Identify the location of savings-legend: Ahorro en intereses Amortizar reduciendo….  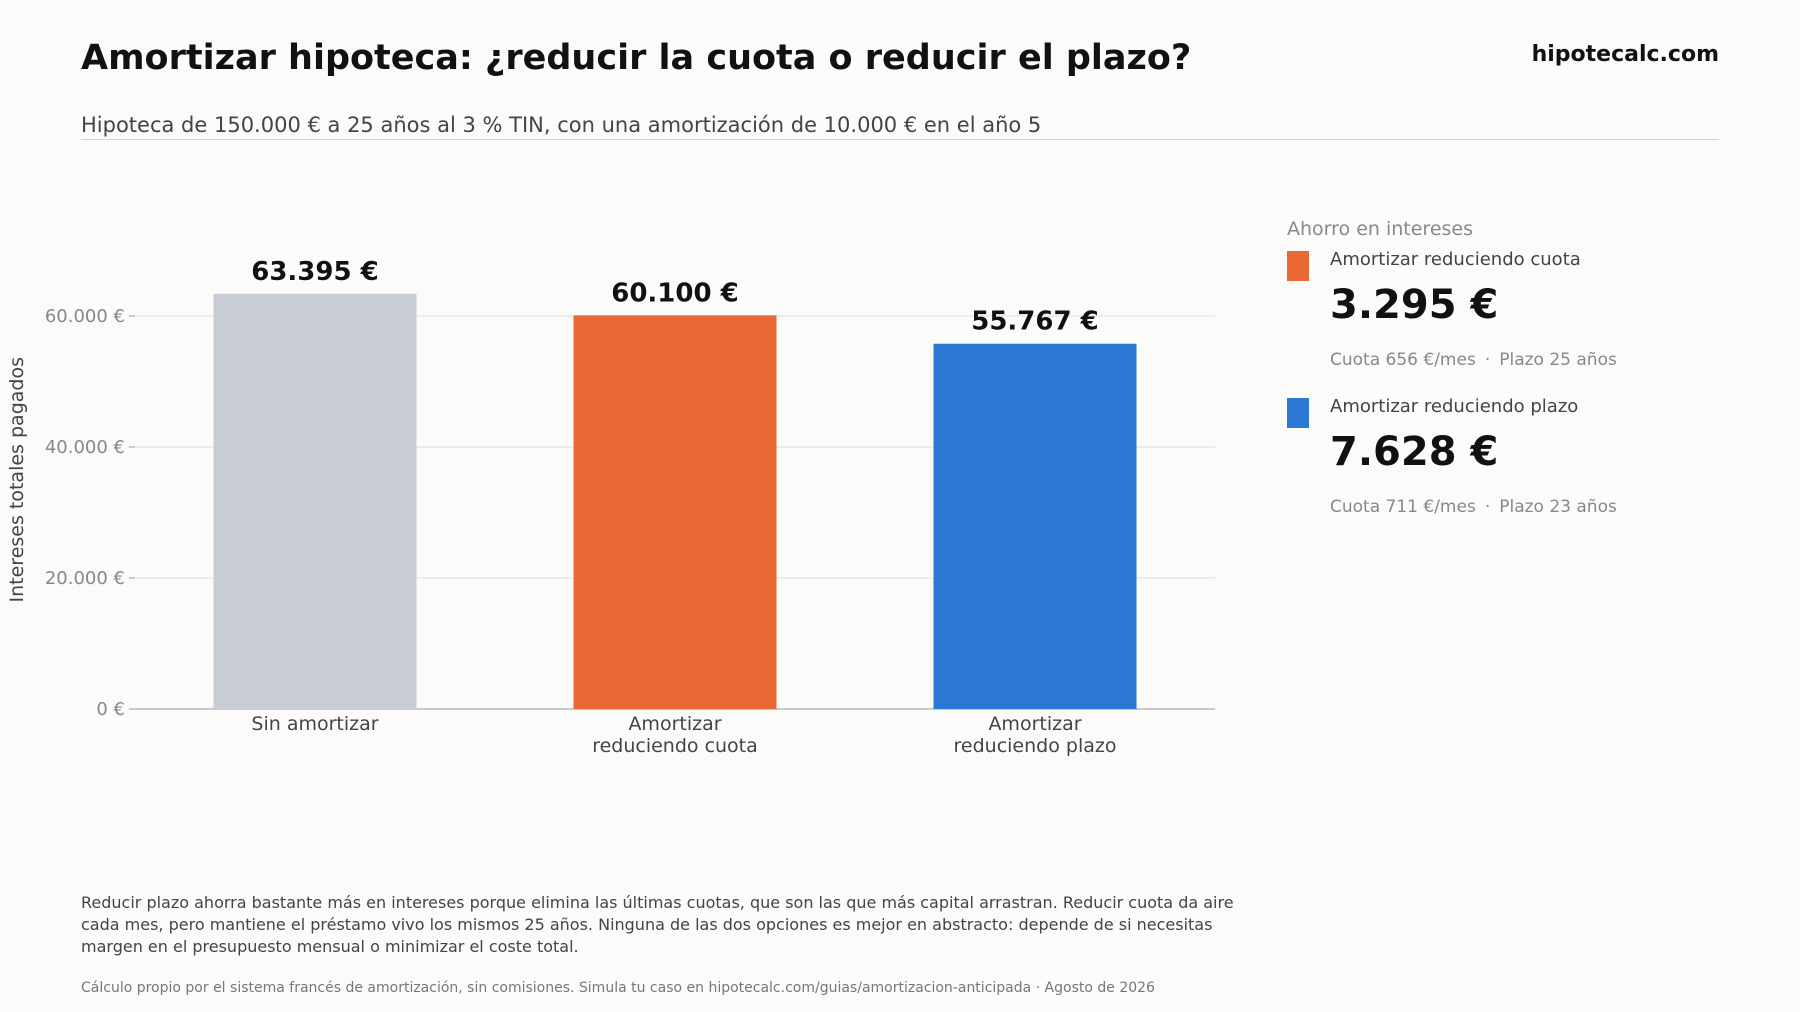
(1517, 380).